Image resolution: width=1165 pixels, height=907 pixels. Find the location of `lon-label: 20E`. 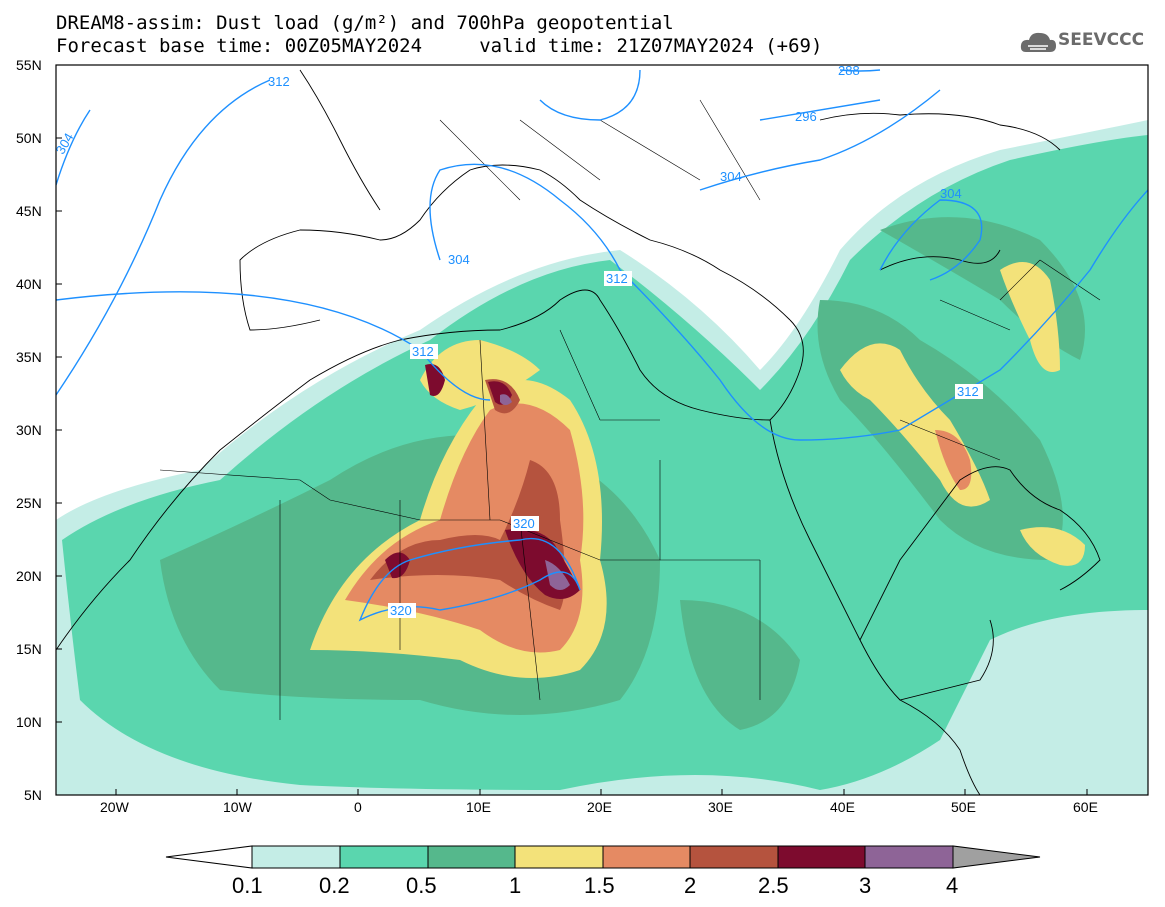

lon-label: 20E is located at coordinates (599, 807).